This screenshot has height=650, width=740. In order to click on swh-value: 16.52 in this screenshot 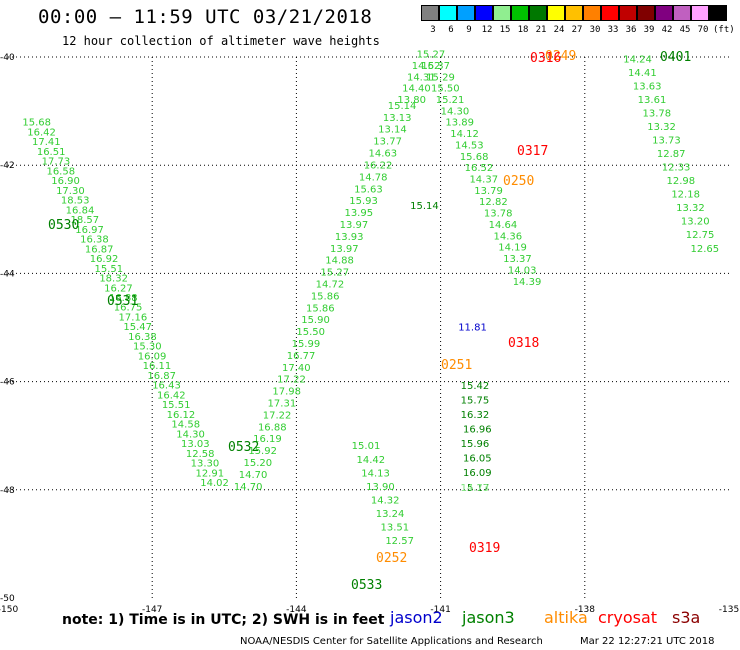, I will do `click(479, 168)`.